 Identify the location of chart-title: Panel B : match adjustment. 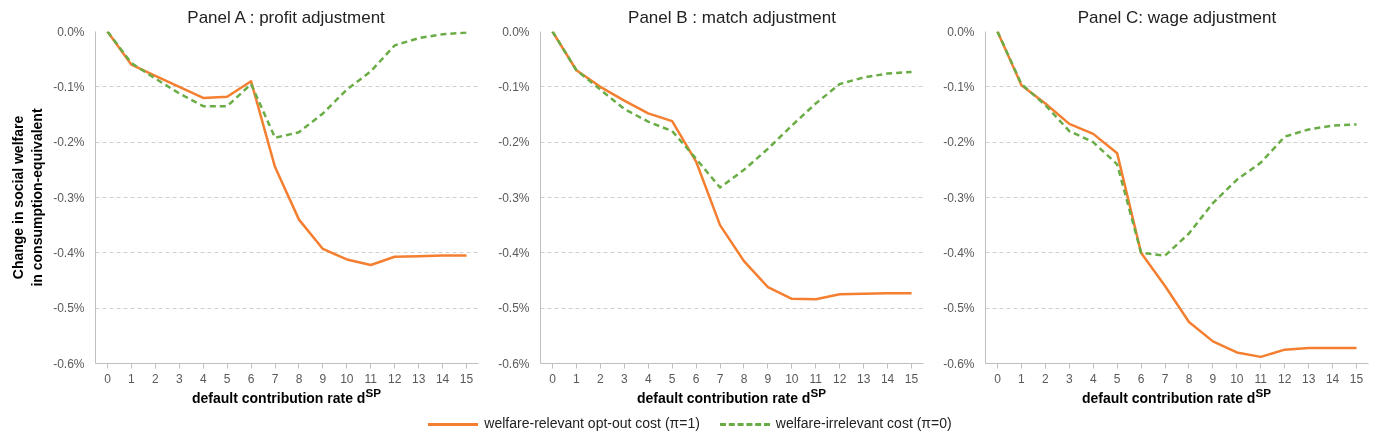
(732, 17).